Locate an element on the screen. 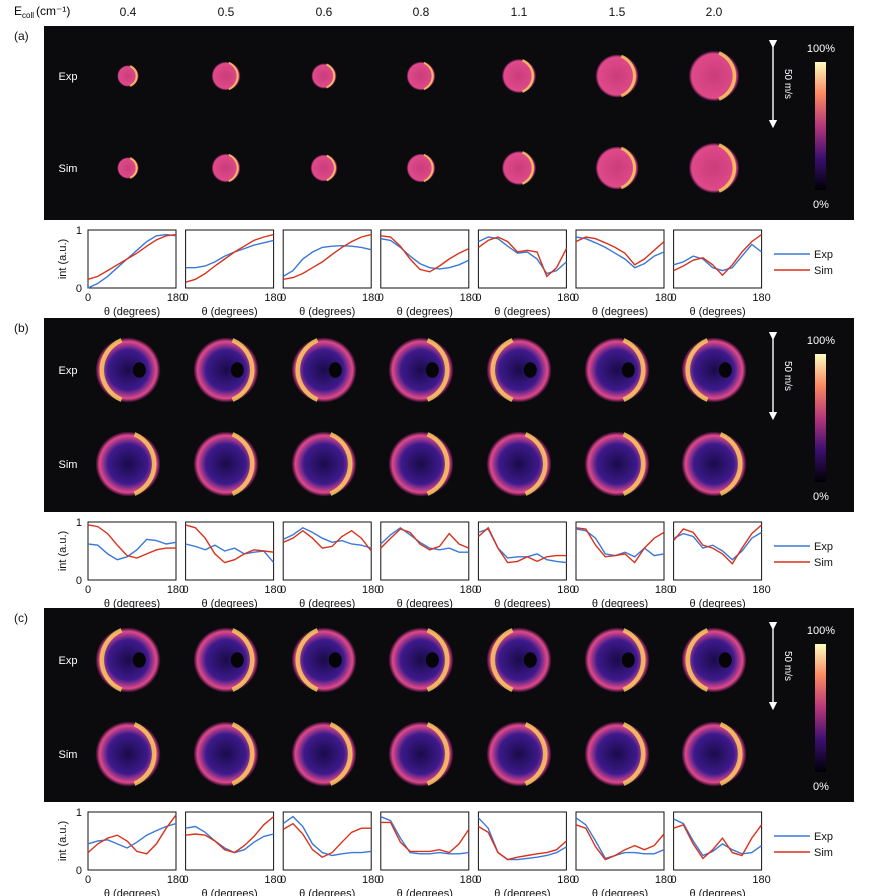  panel-label: (b) is located at coordinates (21, 328).